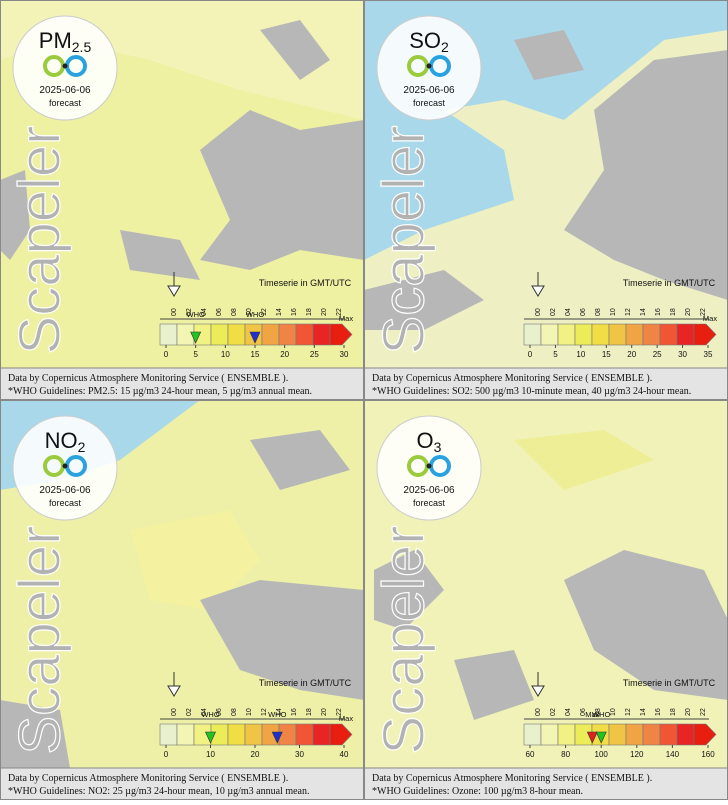 The width and height of the screenshot is (728, 805). Describe the element at coordinates (657, 354) in the screenshot. I see `scale-tick-label: 25` at that location.